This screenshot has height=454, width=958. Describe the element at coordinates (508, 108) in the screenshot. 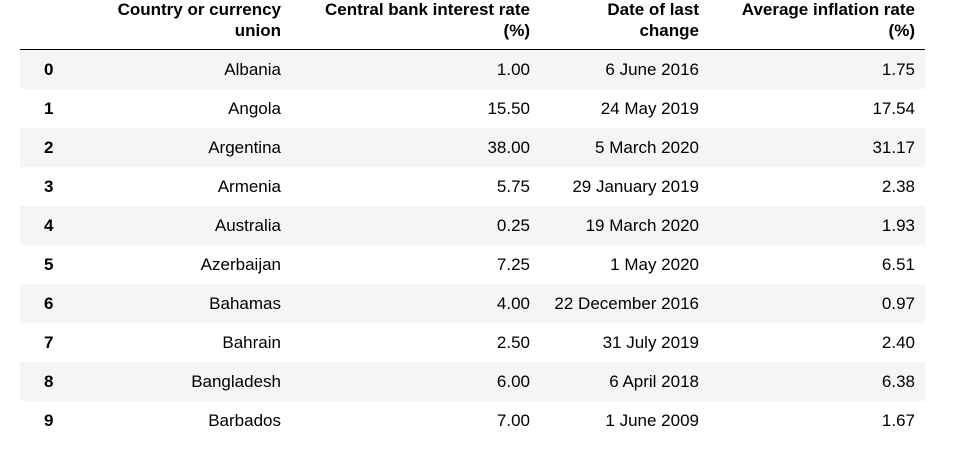

I see `interest-rate-cell: 15.50` at that location.